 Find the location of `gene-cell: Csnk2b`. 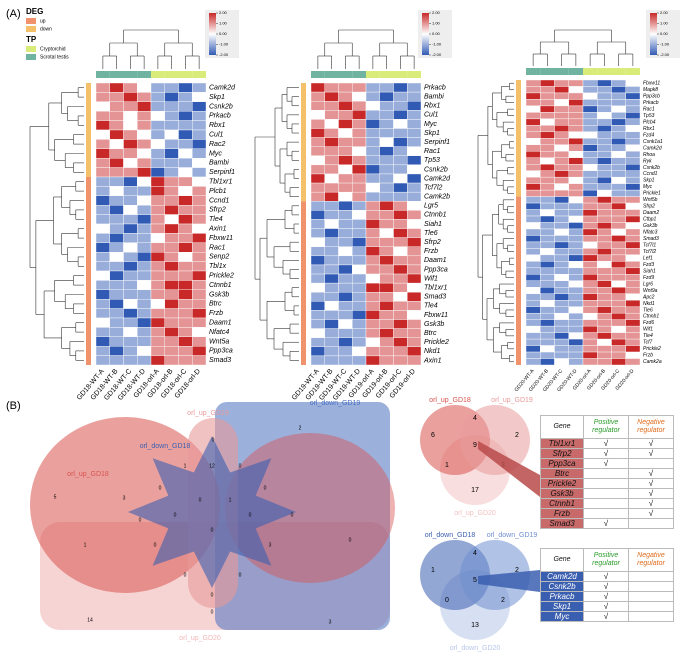

gene-cell: Csnk2b is located at coordinates (562, 586).